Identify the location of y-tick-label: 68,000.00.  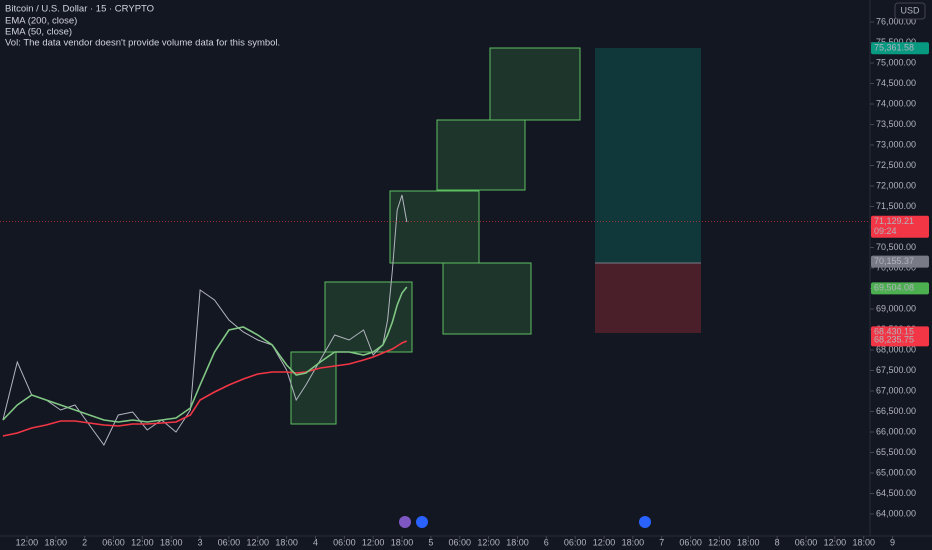
(896, 349).